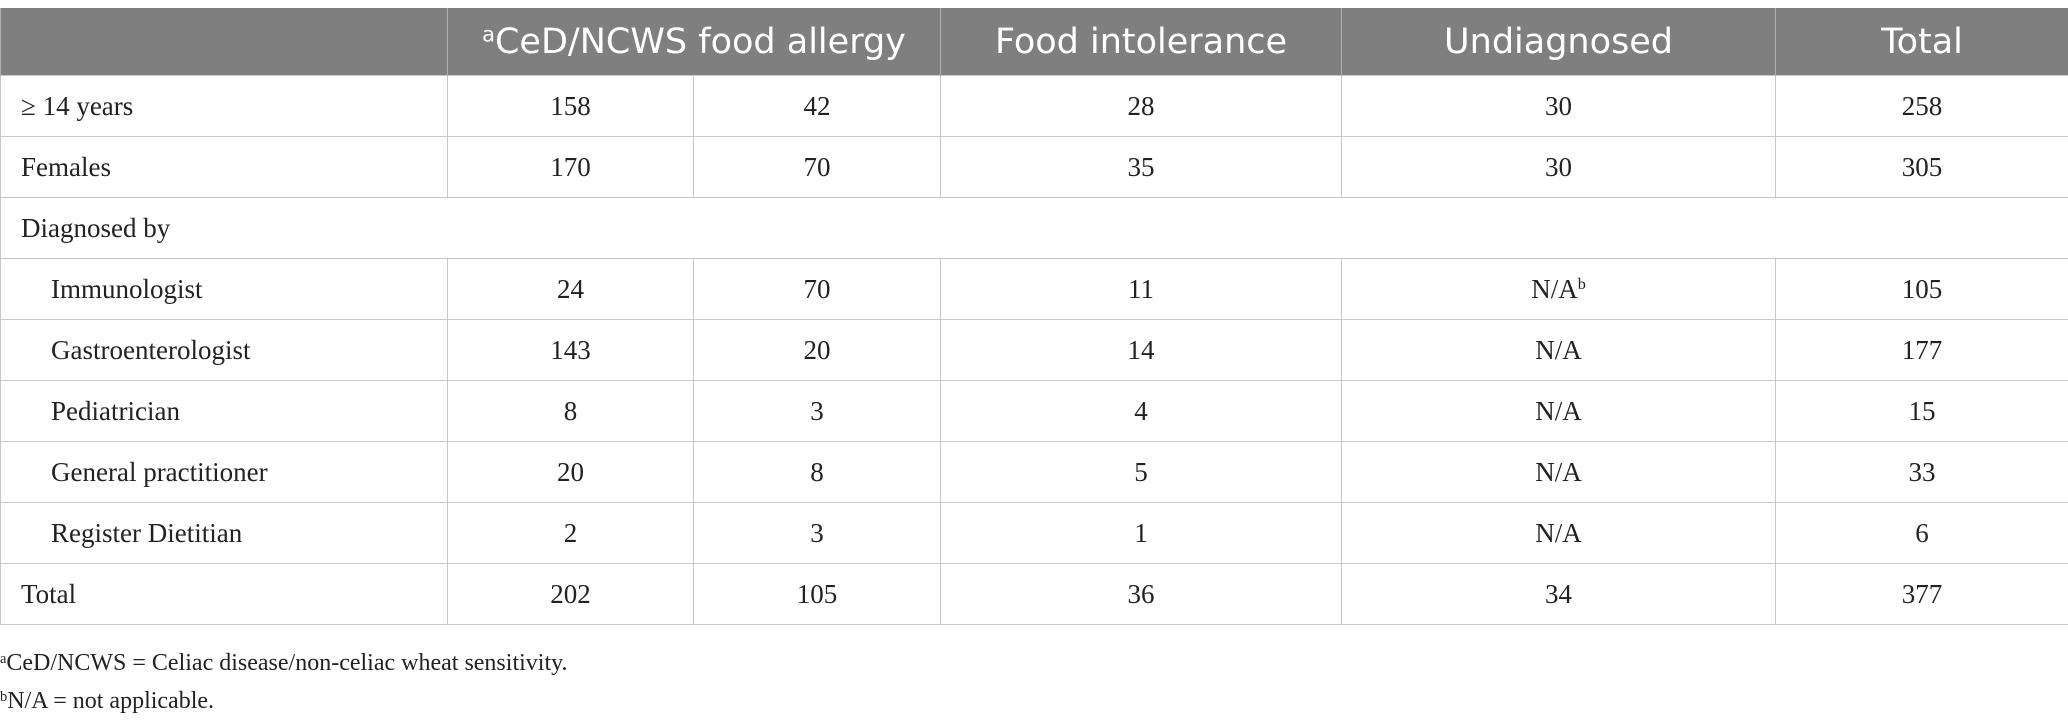 The height and width of the screenshot is (724, 2068). I want to click on row-label: Gastroenterologist, so click(224, 350).